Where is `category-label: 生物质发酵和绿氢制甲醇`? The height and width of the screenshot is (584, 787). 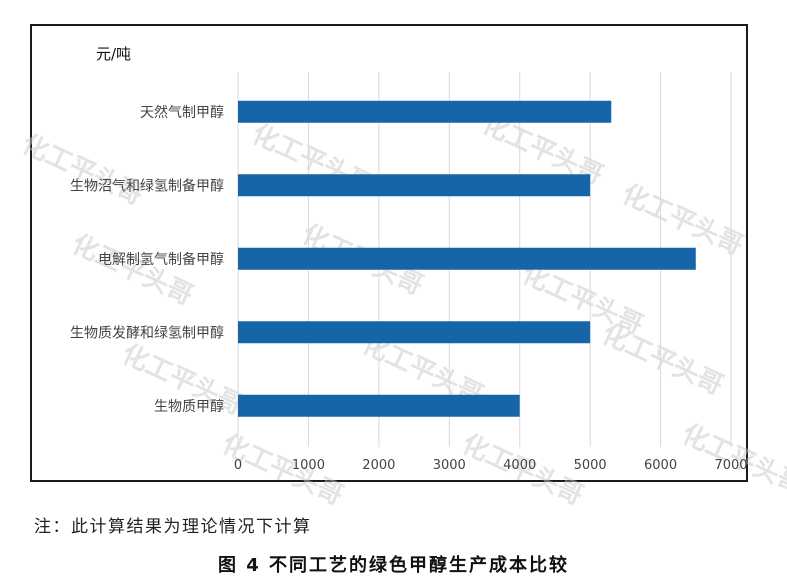 category-label: 生物质发酵和绿氢制甲醇 is located at coordinates (147, 332).